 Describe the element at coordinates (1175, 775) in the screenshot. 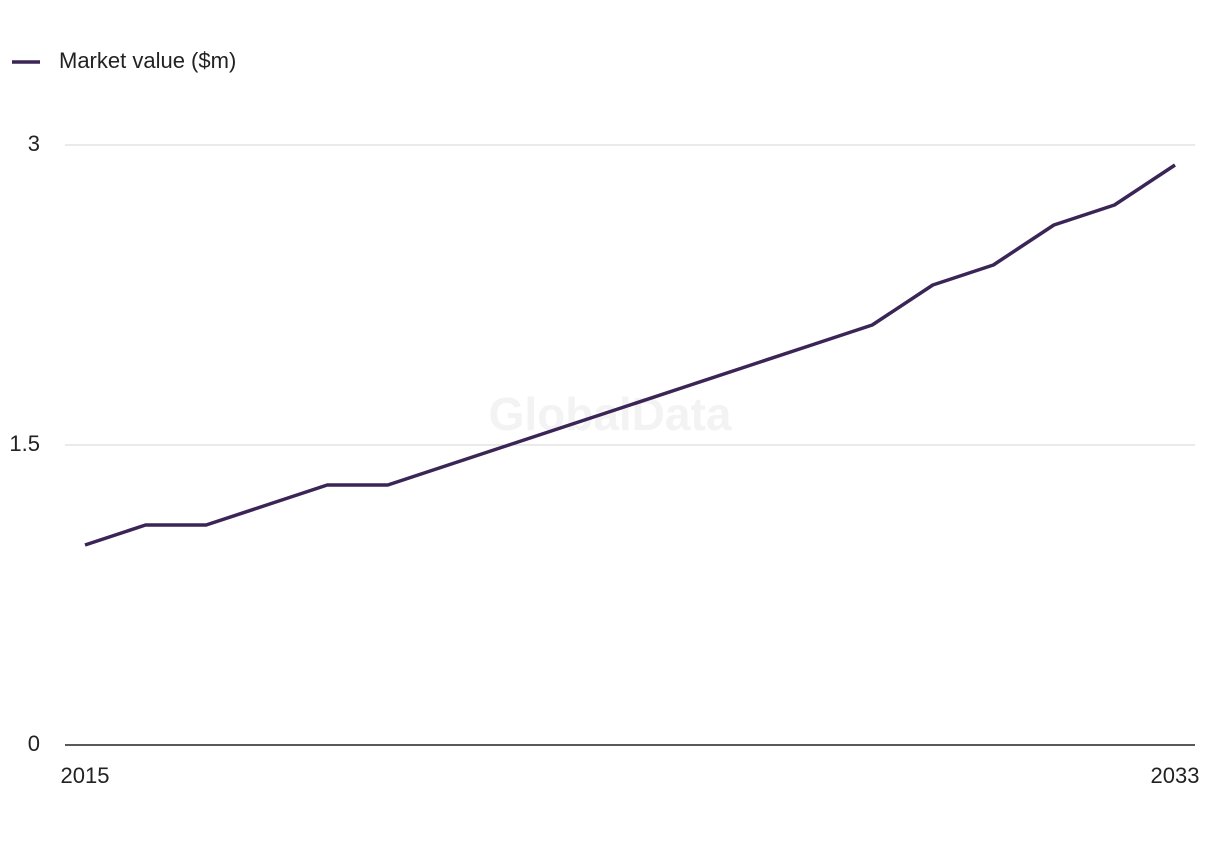

I see `x-tick-label: 2033` at that location.